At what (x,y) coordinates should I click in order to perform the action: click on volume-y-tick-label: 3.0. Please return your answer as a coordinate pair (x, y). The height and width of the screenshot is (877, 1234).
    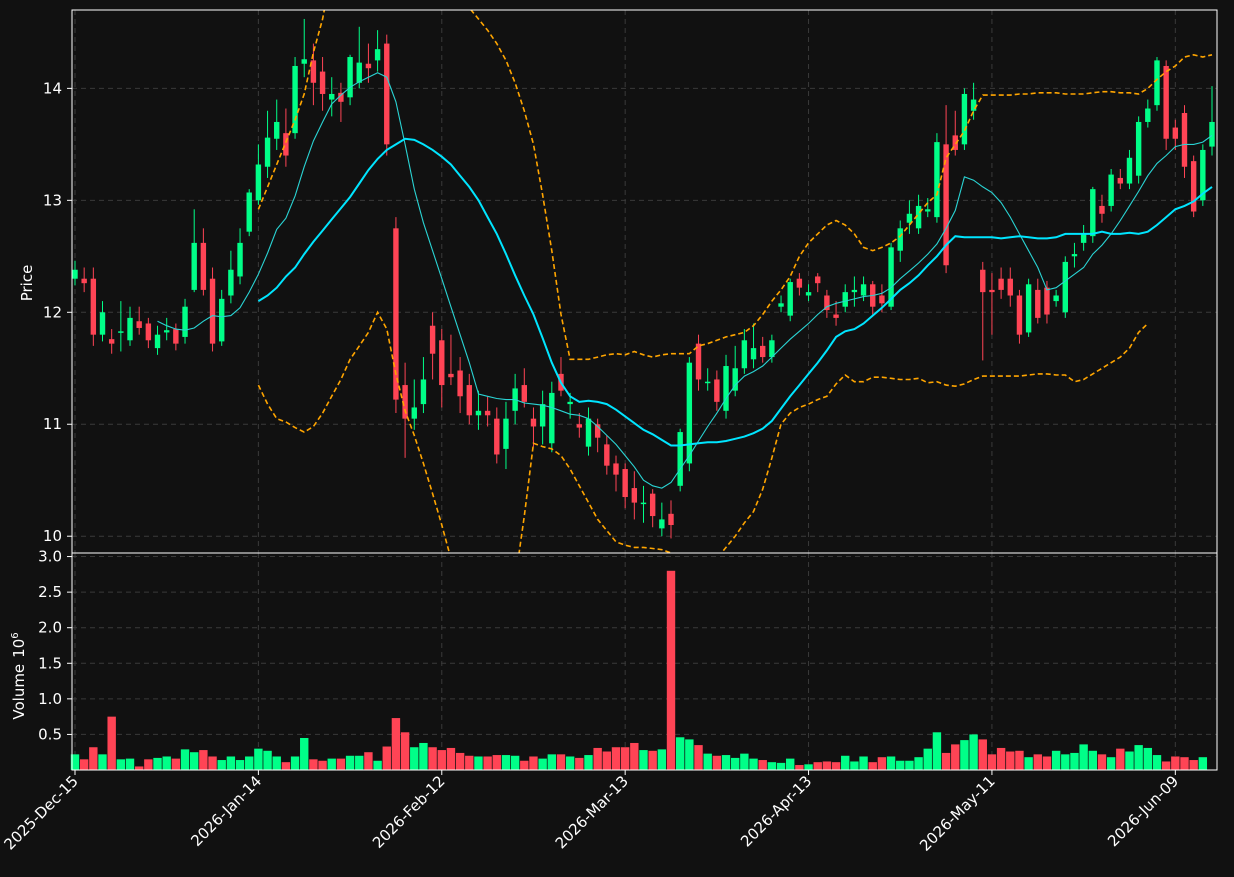
    Looking at the image, I should click on (50, 557).